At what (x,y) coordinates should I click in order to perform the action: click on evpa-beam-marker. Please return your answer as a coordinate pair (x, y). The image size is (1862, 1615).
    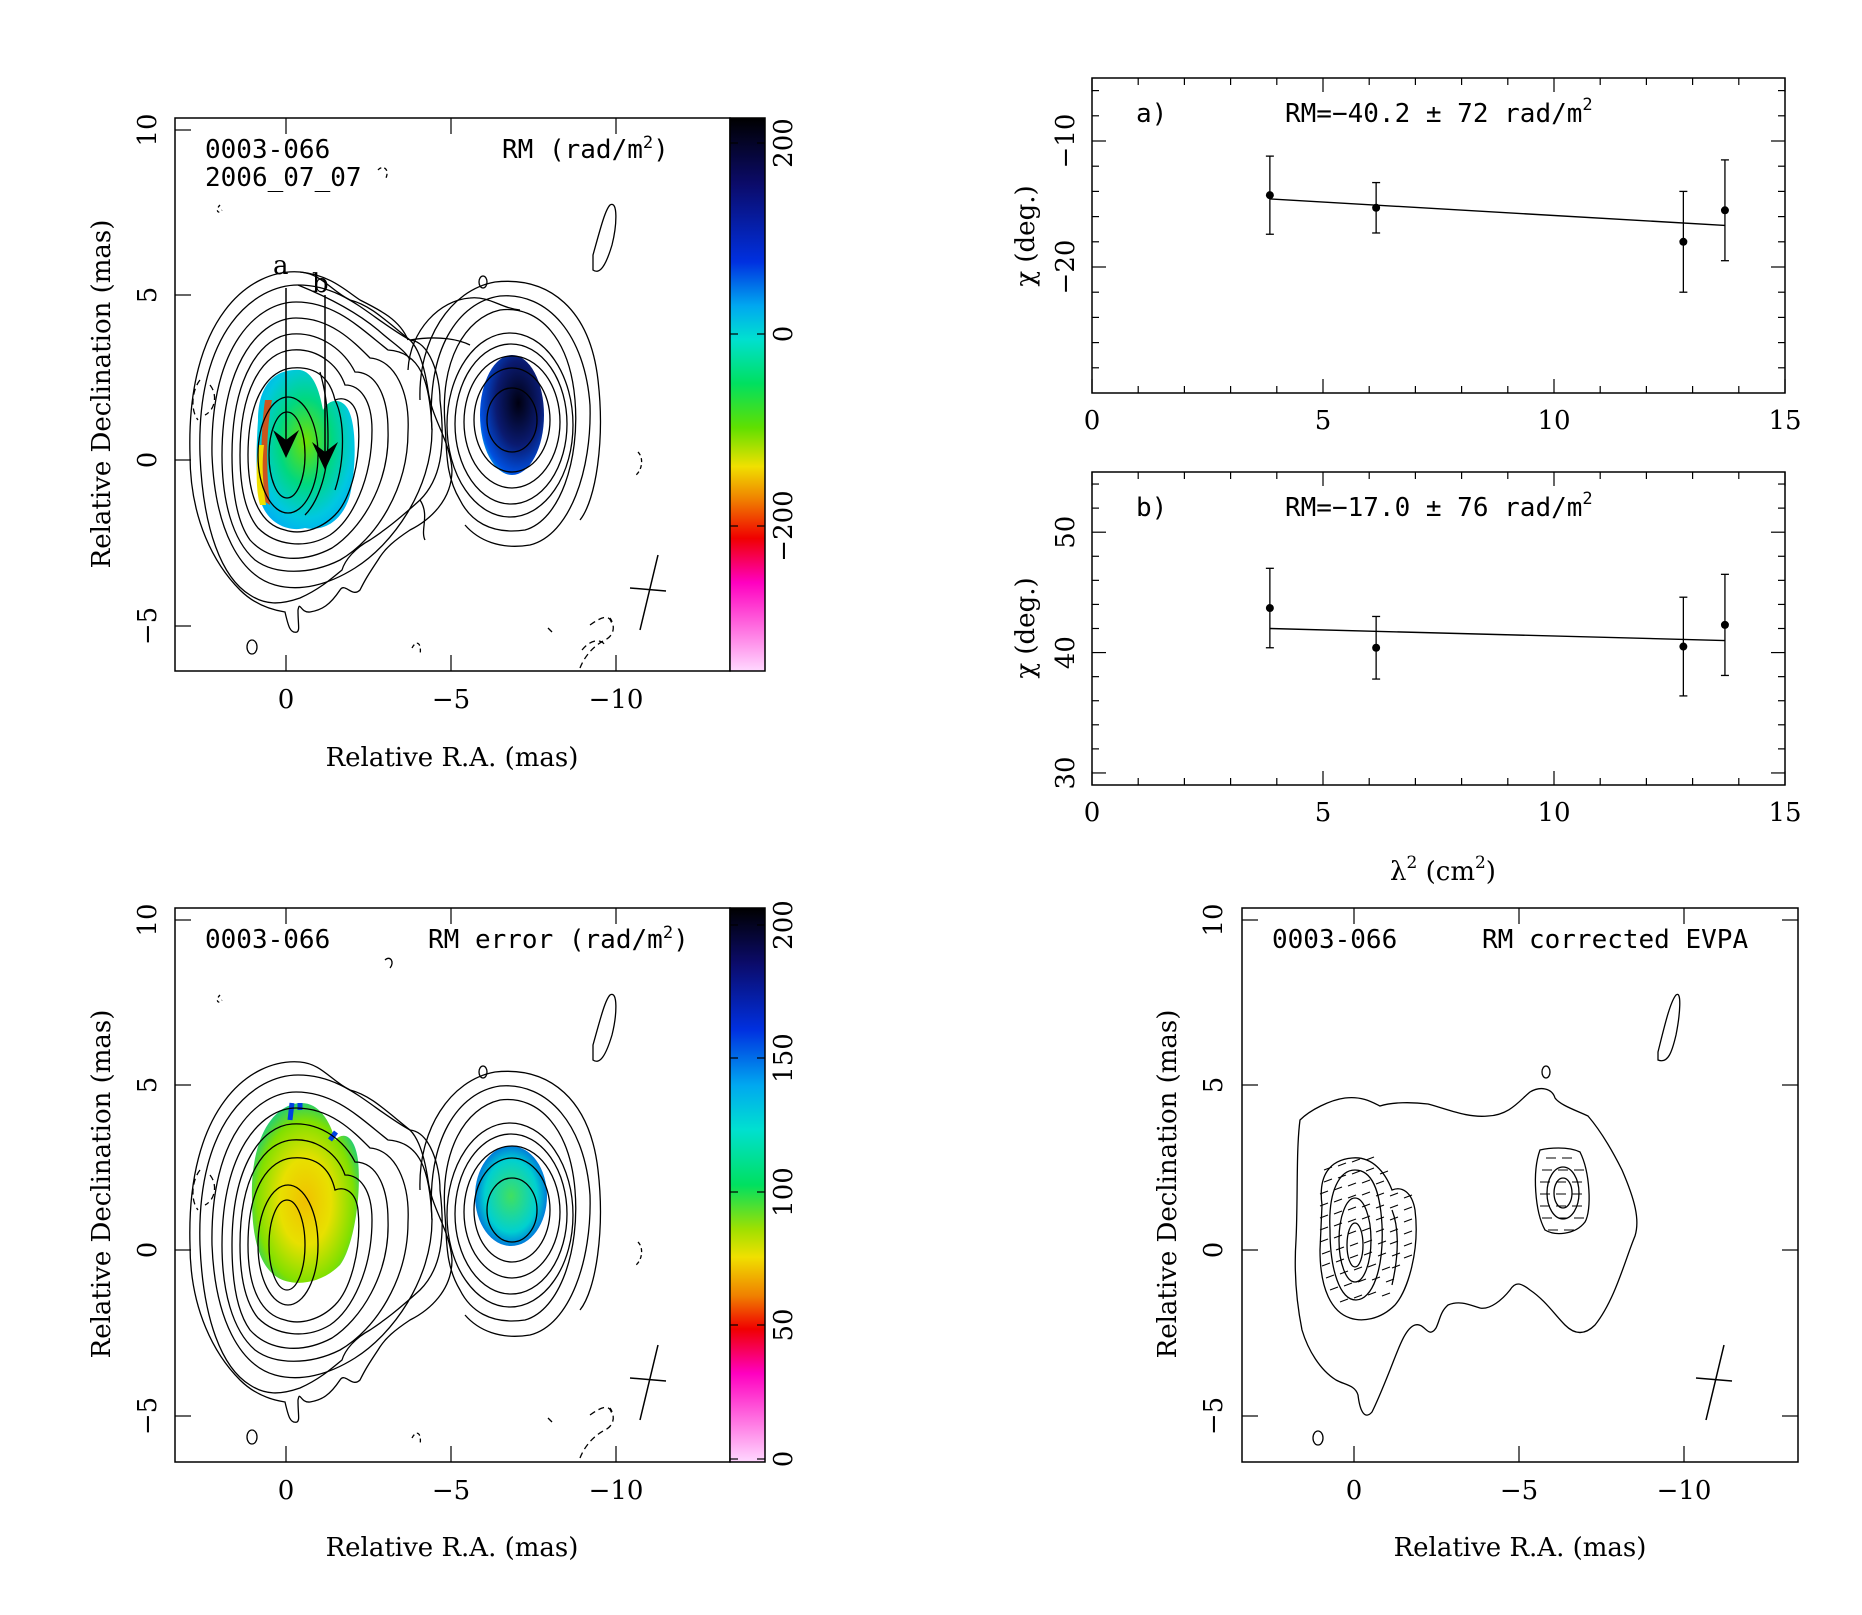
    Looking at the image, I should click on (1714, 1382).